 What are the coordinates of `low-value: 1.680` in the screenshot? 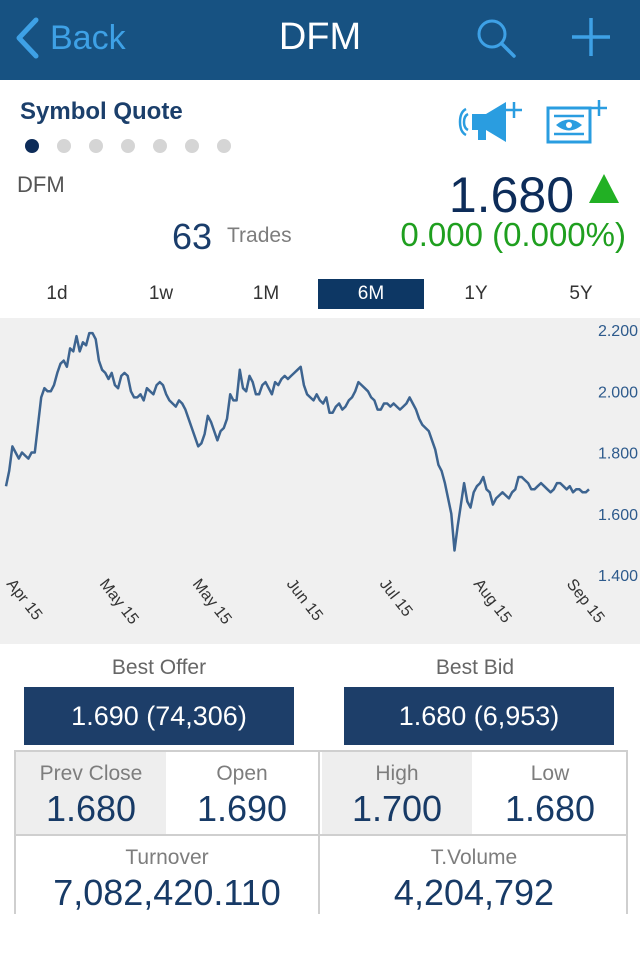 It's located at (550, 808).